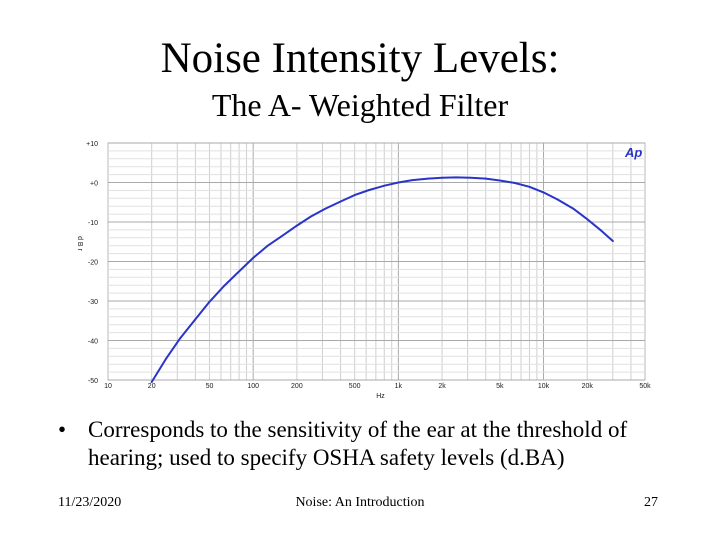  I want to click on x-axis-label: Hz, so click(380, 396).